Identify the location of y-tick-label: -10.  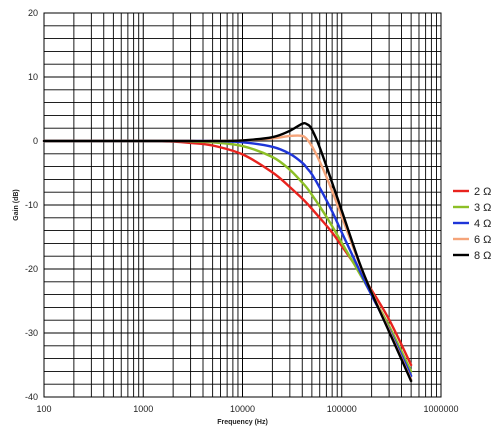
(31, 205).